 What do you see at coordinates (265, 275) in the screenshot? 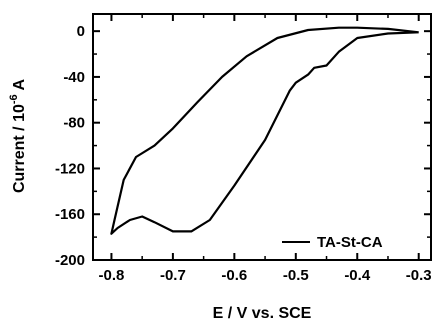
I see `x-tick-labels: -0.8 -0.7 -0.6 -0.5 -0.4 -0.3` at bounding box center [265, 275].